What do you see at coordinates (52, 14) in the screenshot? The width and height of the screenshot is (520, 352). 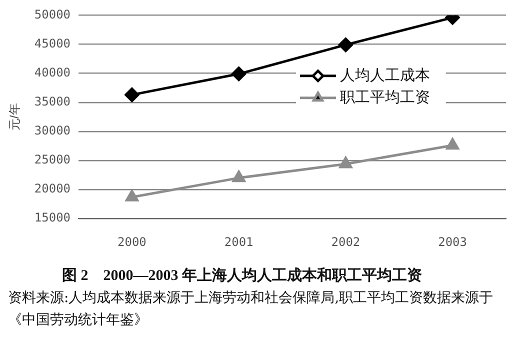 I see `y-tick-label: 50000` at bounding box center [52, 14].